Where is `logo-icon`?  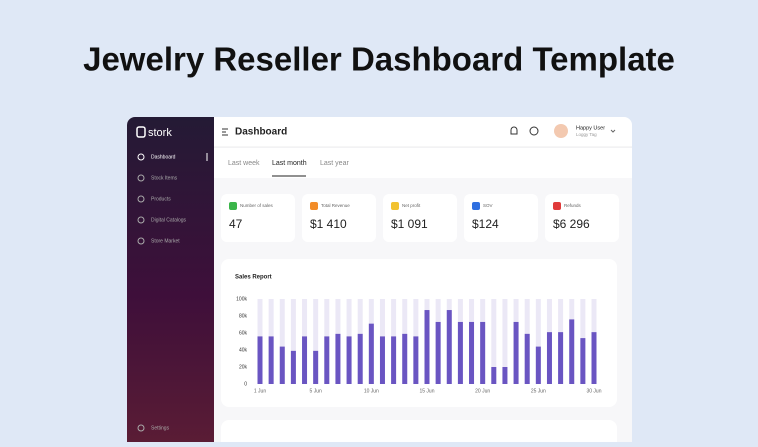
logo-icon is located at coordinates (141, 132).